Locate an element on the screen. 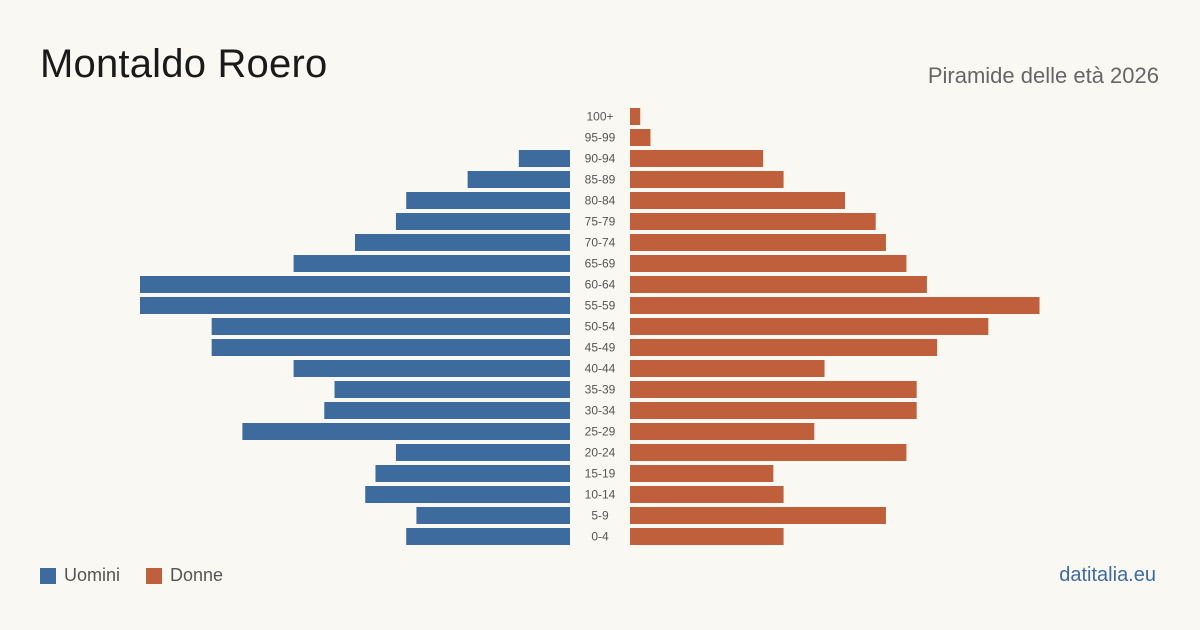 This screenshot has width=1200, height=630. legend-swatch-women is located at coordinates (154, 575).